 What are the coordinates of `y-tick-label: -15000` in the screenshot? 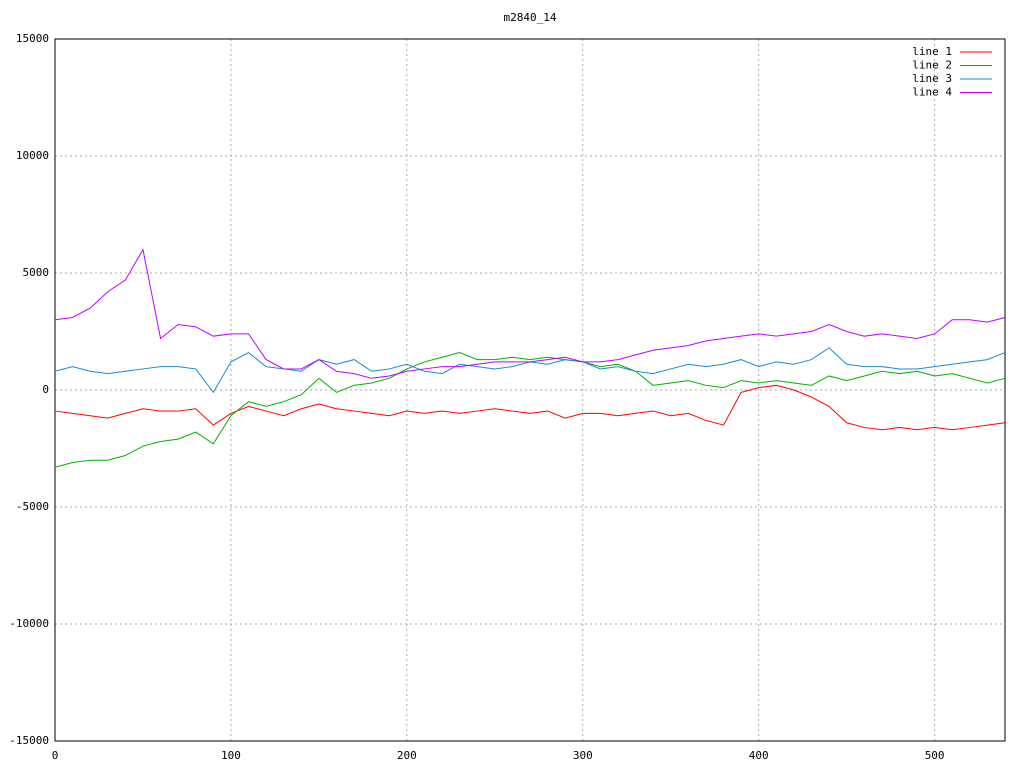 It's located at (29, 740).